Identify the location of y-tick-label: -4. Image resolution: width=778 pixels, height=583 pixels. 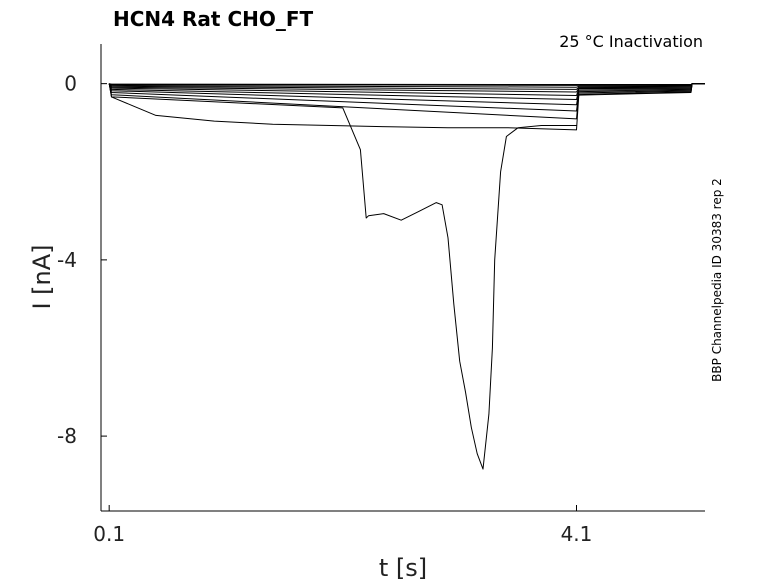
(67, 260).